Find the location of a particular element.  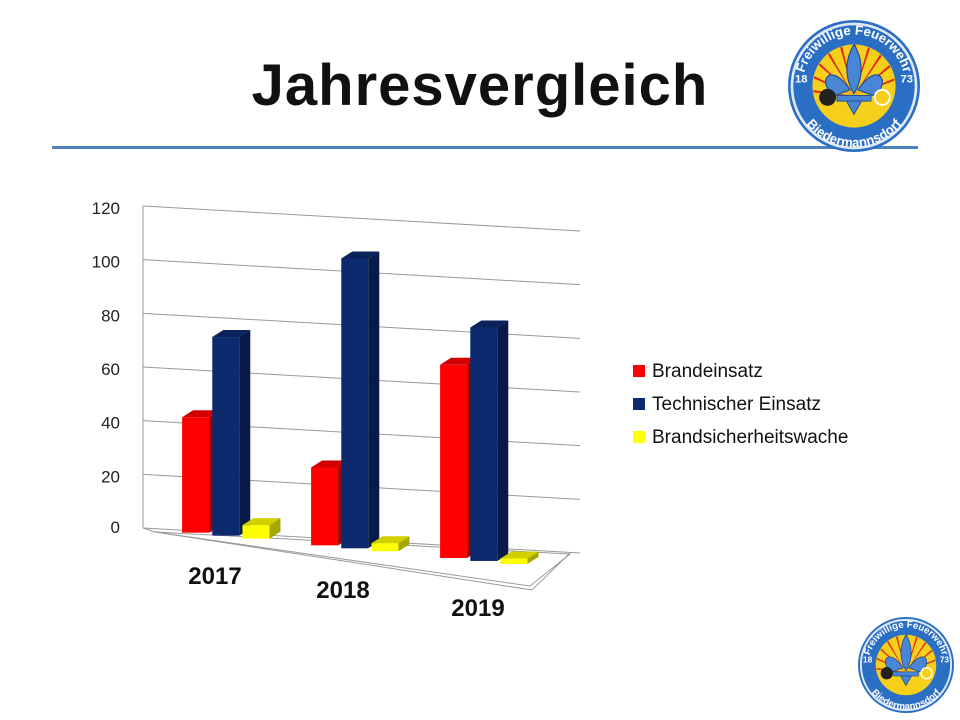

gridline is located at coordinates (361, 218).